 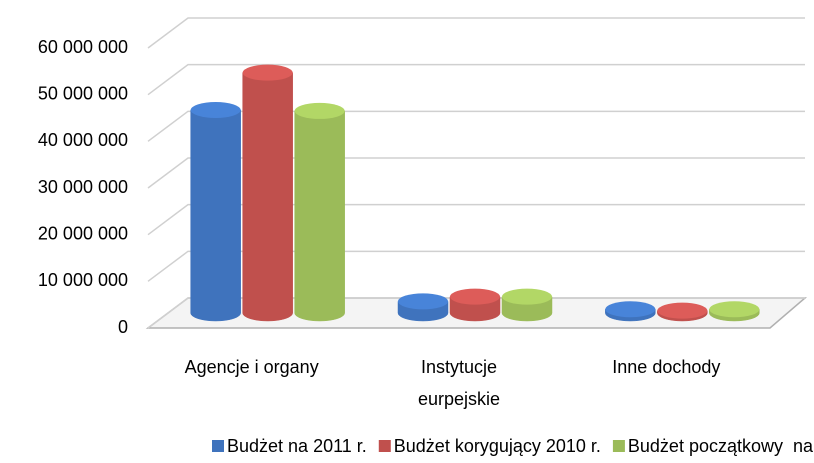 What do you see at coordinates (252, 367) in the screenshot?
I see `x-tick-label: Agencje i organy` at bounding box center [252, 367].